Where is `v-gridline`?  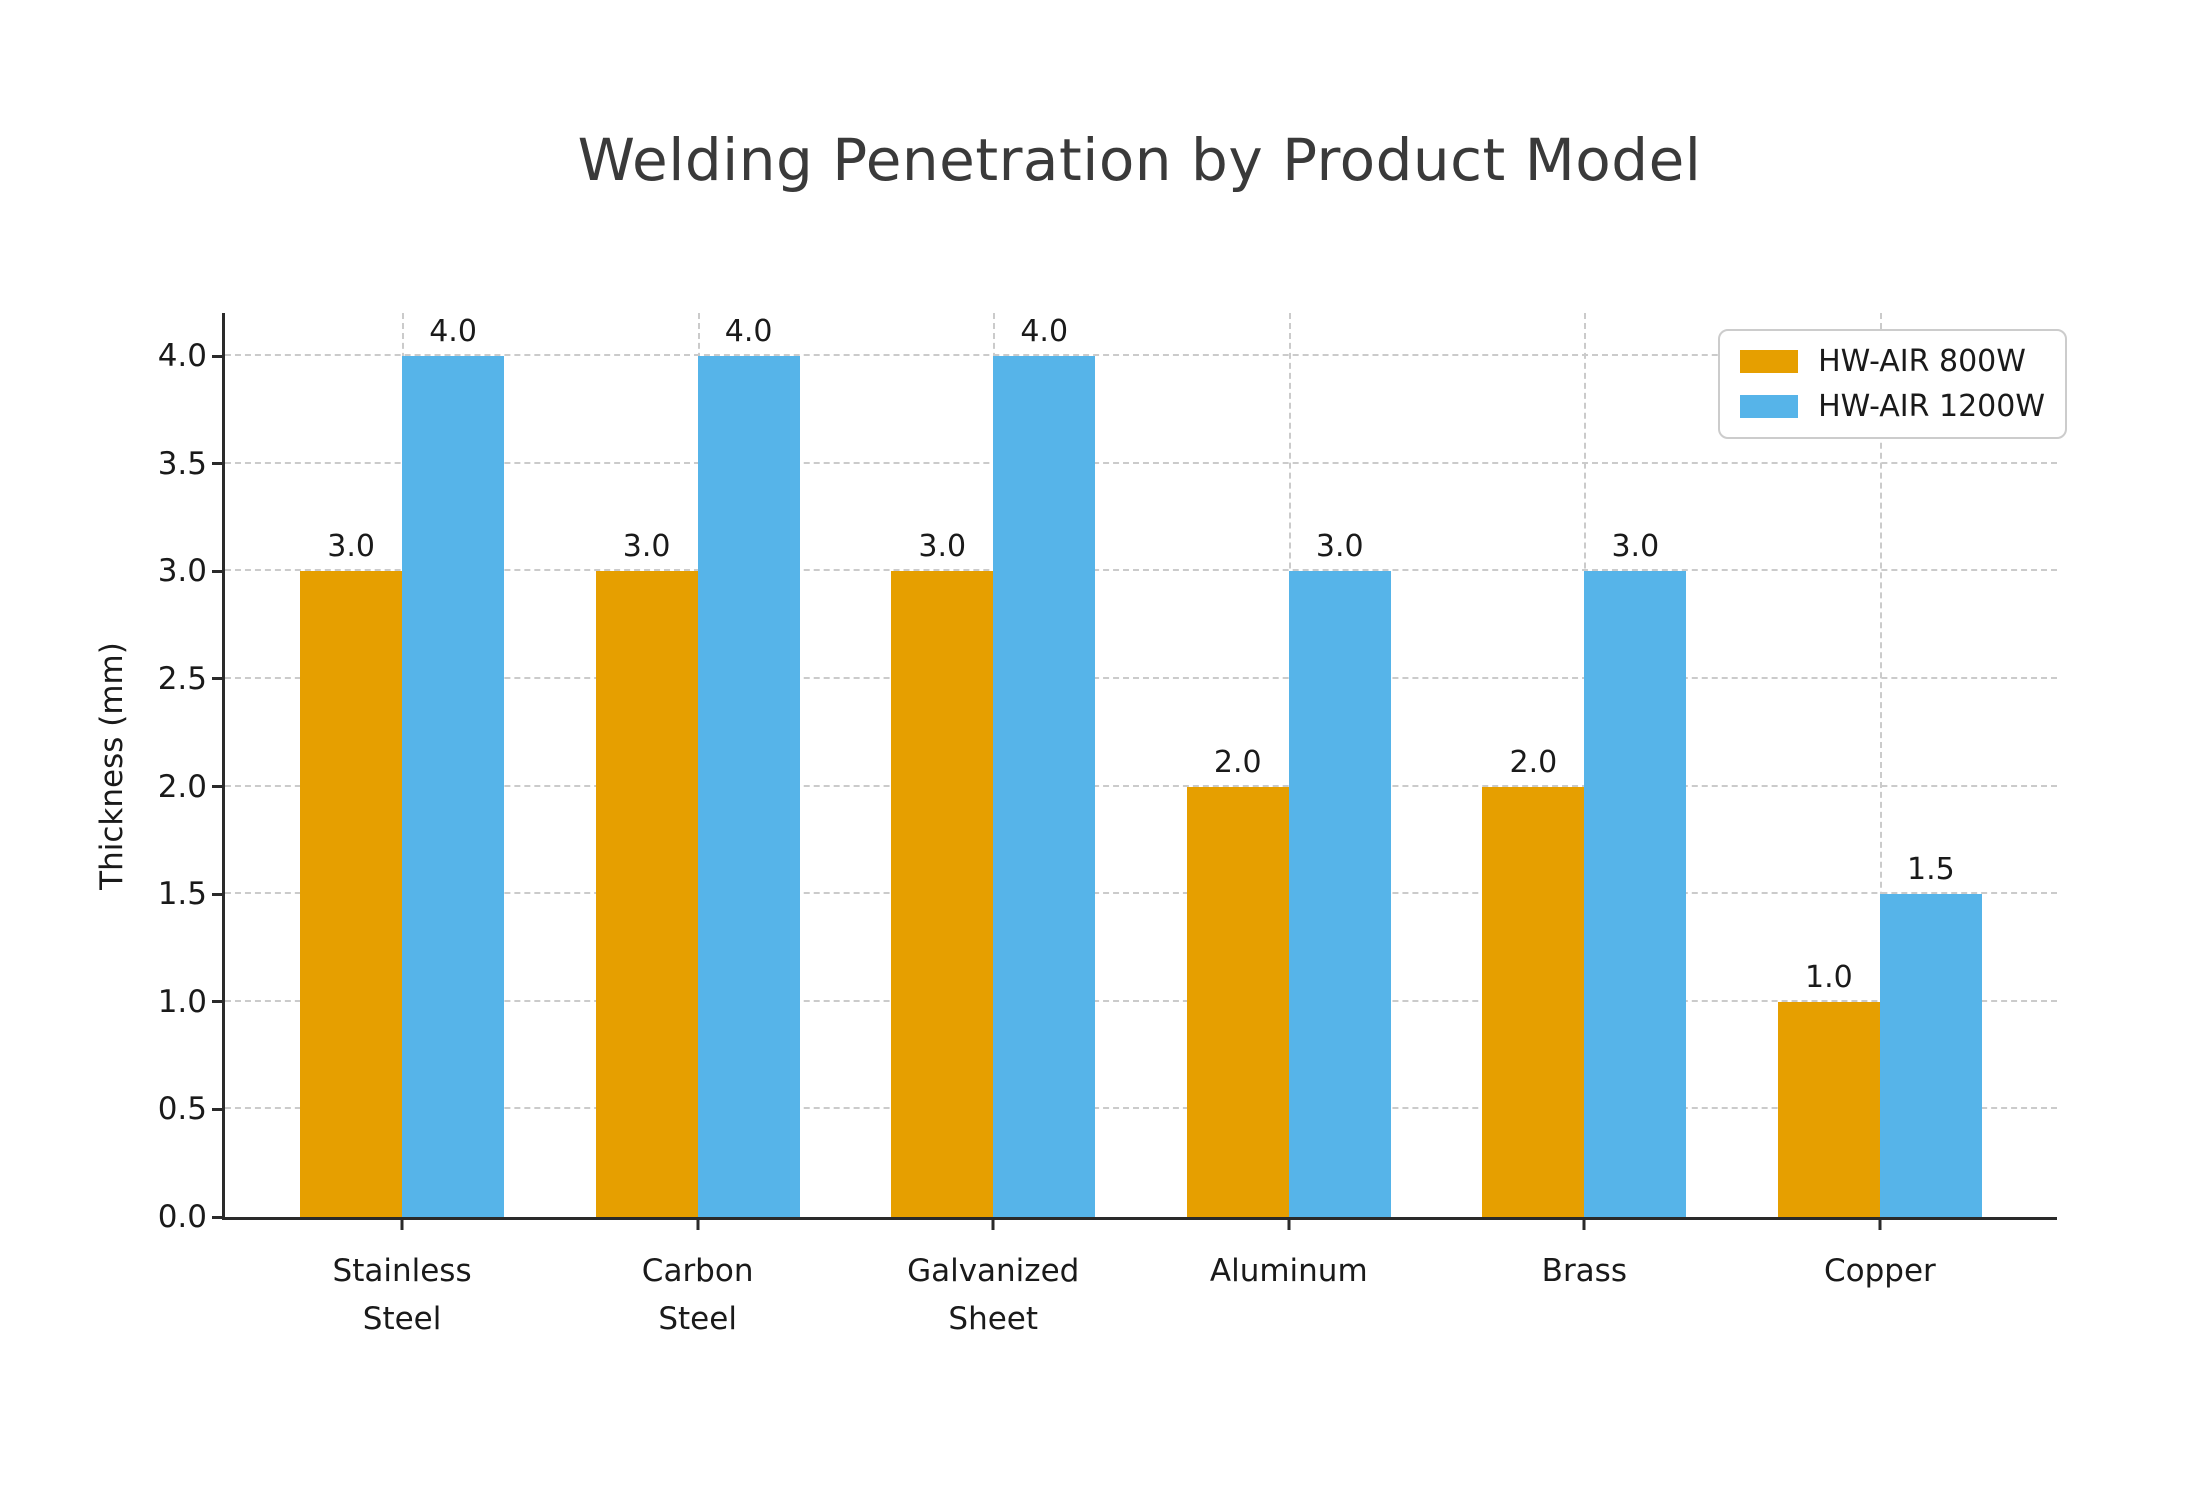 v-gridline is located at coordinates (1880, 765).